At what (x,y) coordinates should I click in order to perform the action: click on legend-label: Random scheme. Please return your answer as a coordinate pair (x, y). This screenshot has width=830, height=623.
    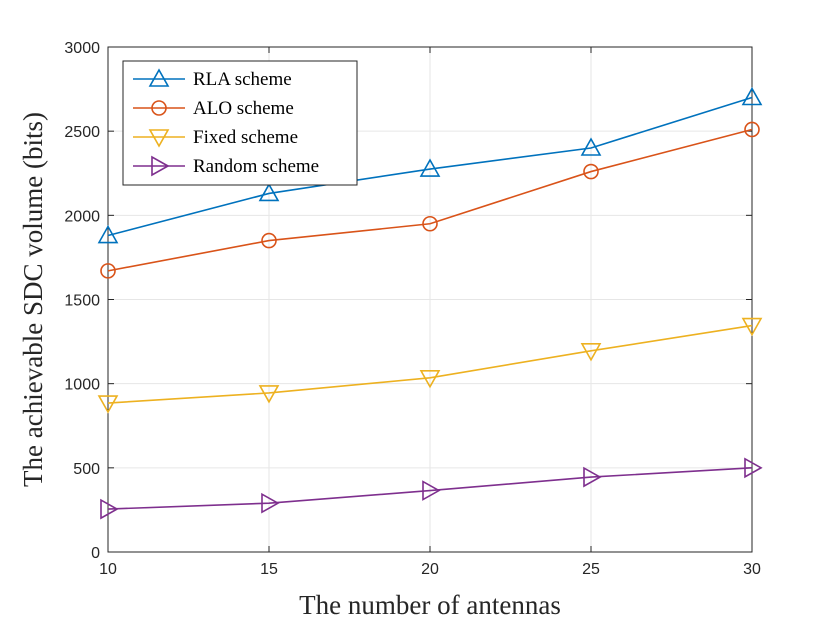
    Looking at the image, I should click on (256, 166).